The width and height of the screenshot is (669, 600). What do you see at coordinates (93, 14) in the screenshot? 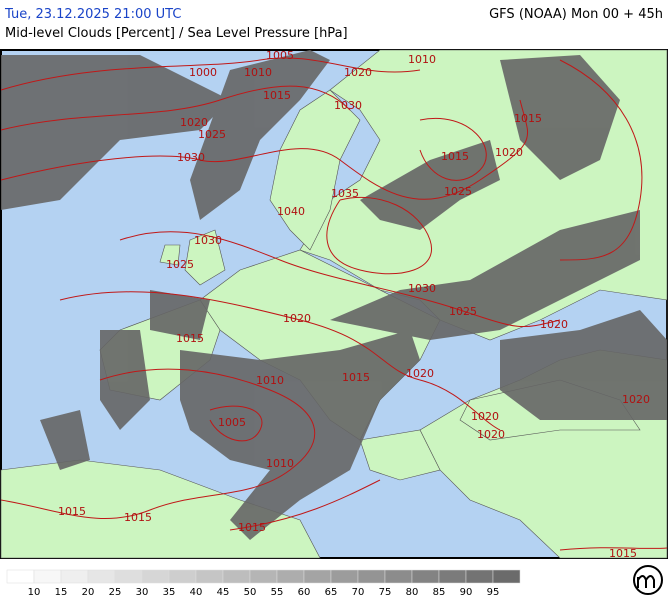
I see `datetime: Tue, 23.12.2025 21:00 UTC` at bounding box center [93, 14].